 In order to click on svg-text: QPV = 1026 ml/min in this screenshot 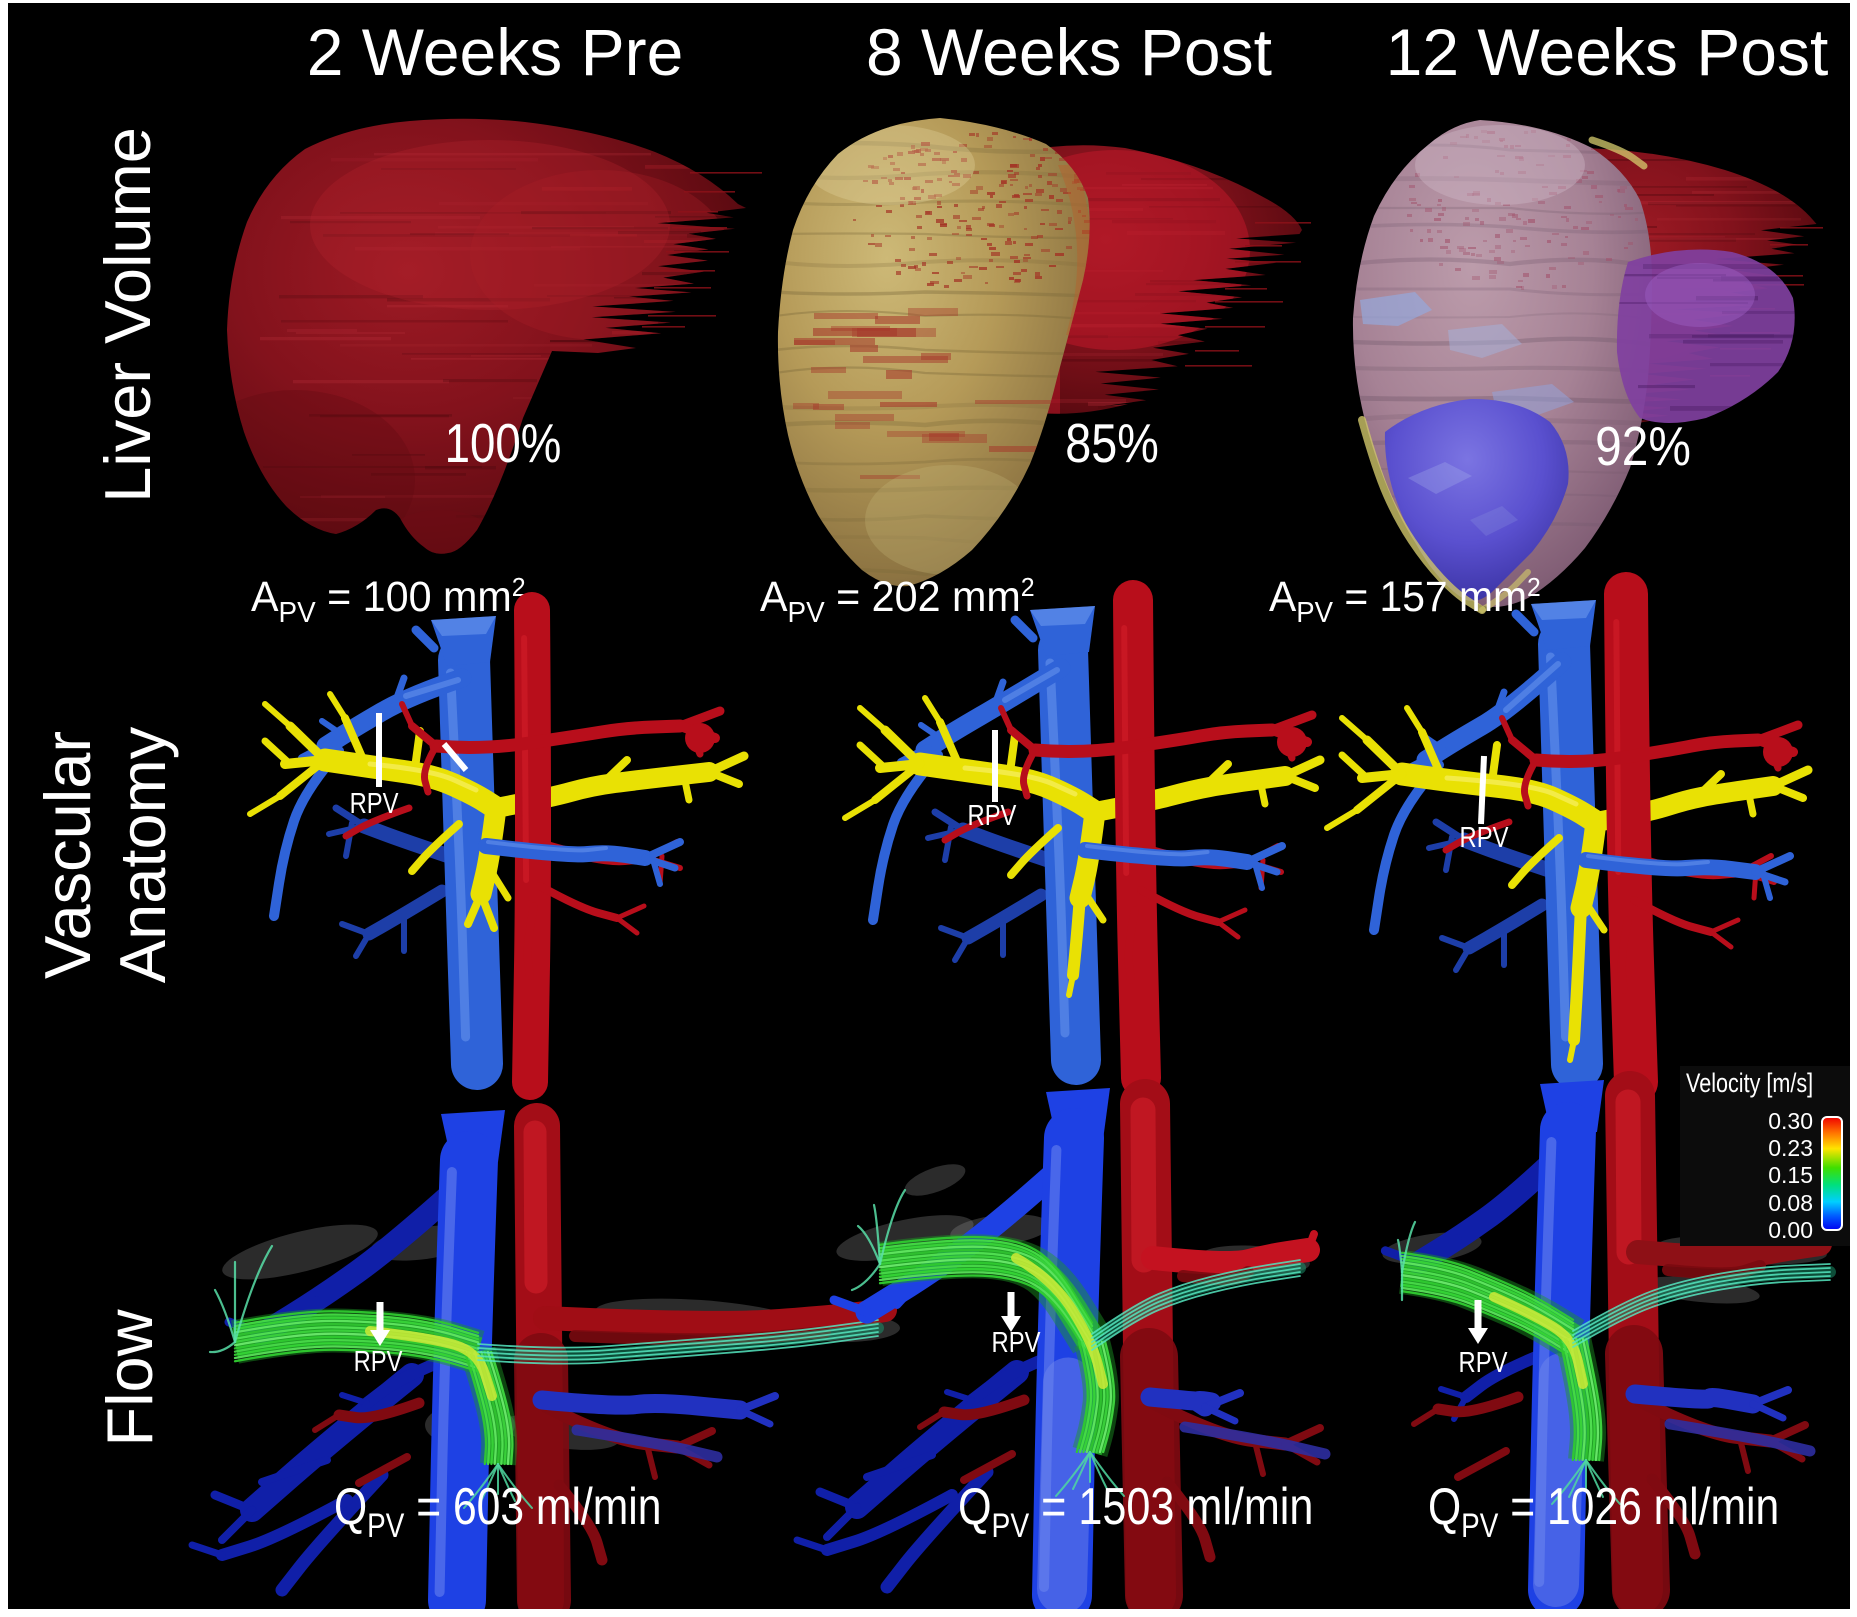, I will do `click(1603, 1511)`.